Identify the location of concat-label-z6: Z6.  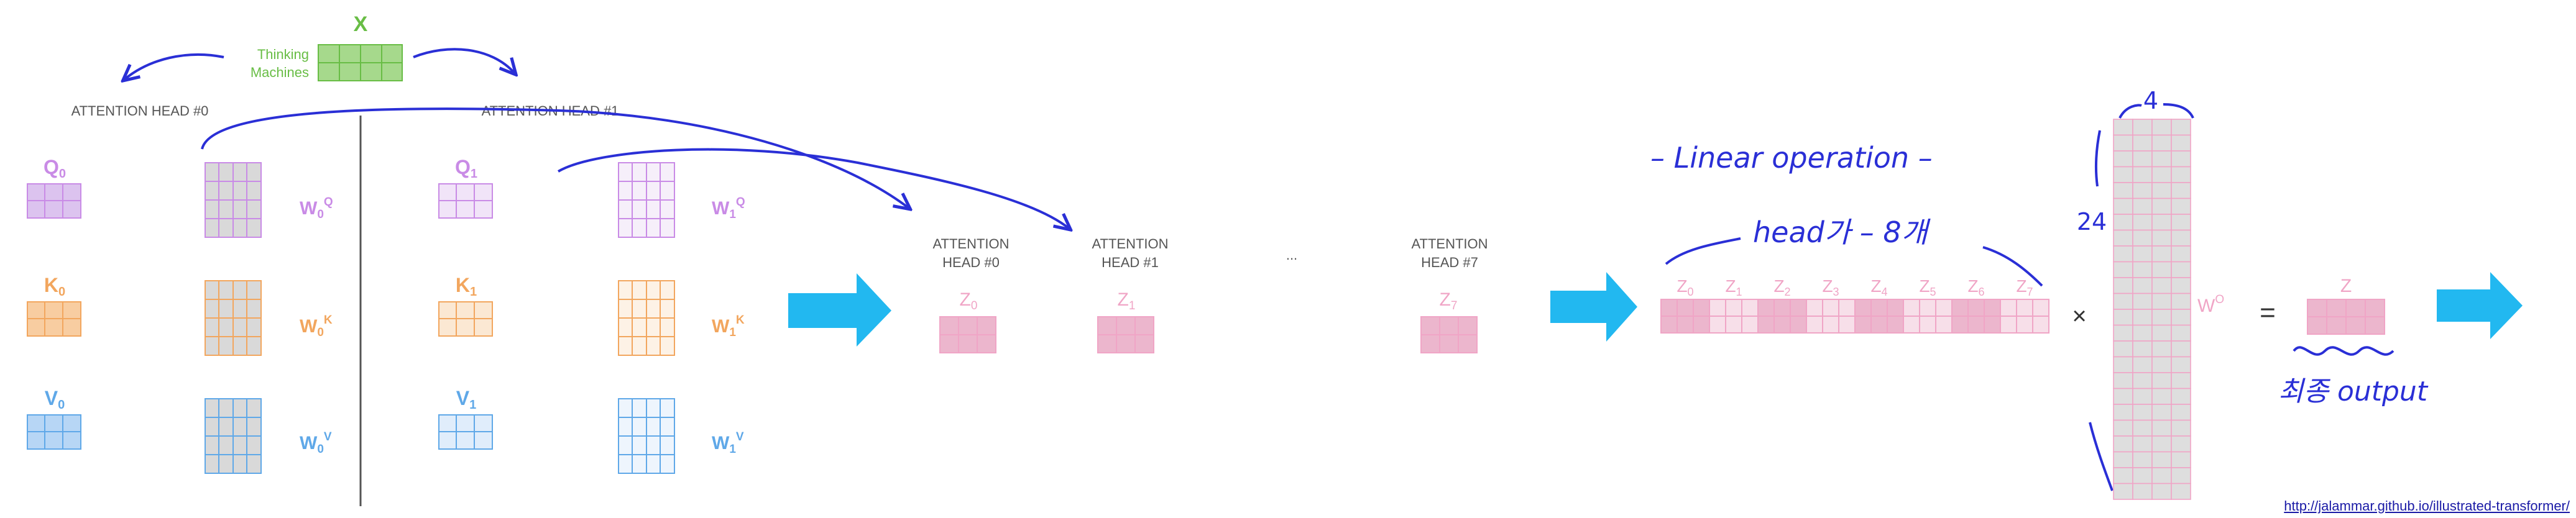
(1975, 287).